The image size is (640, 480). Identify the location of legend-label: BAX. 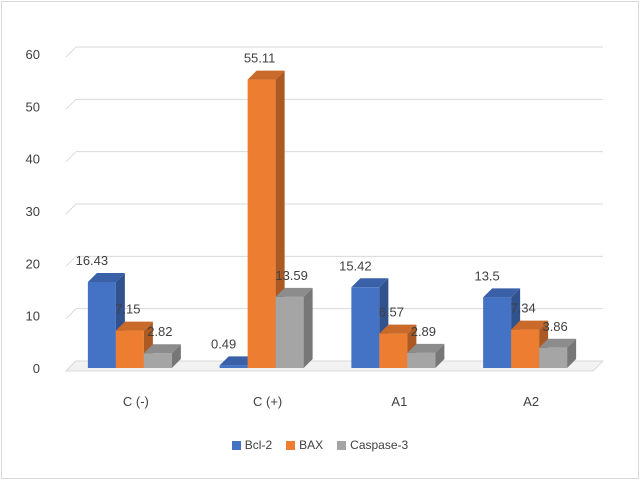
(311, 445).